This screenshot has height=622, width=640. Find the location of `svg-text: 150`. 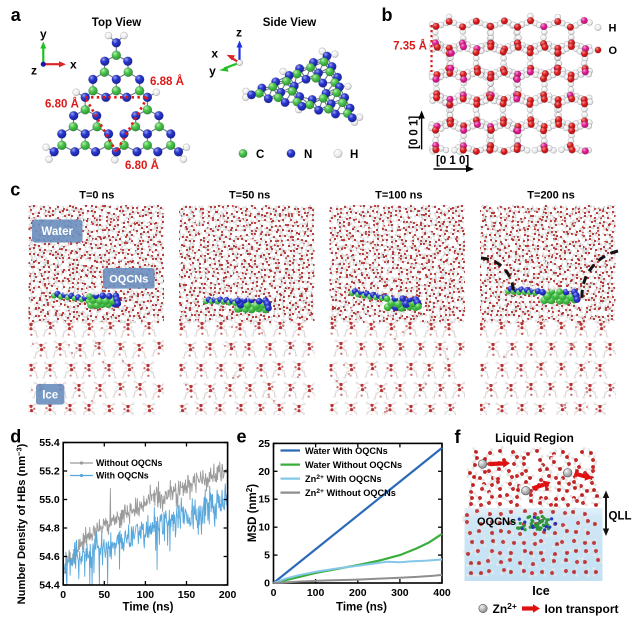

svg-text: 150 is located at coordinates (187, 595).